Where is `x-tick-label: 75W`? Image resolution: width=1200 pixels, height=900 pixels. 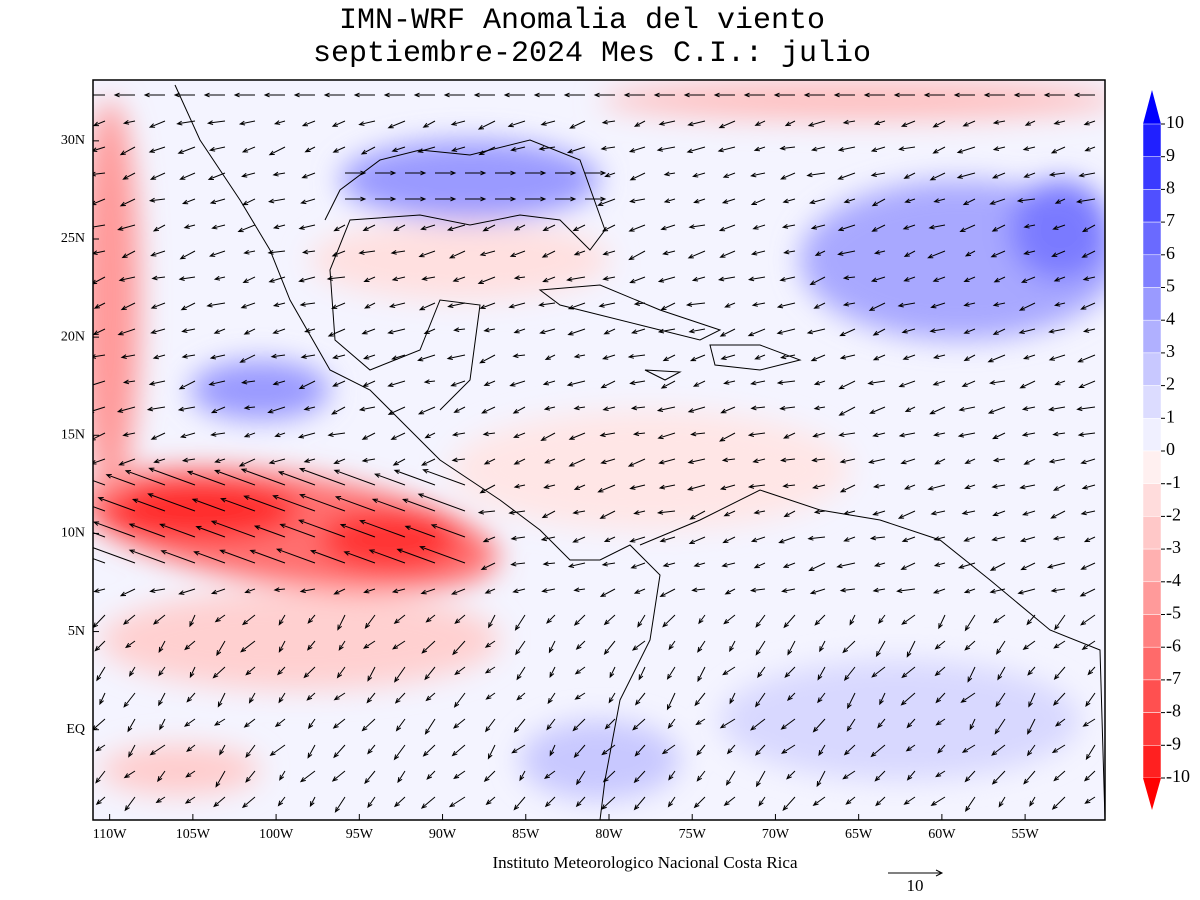 x-tick-label: 75W is located at coordinates (693, 834).